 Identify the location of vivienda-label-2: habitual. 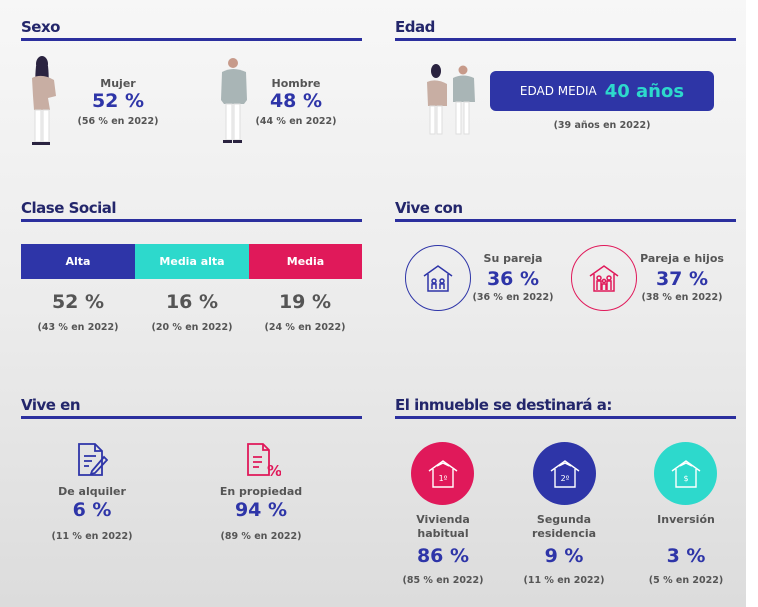
(443, 533).